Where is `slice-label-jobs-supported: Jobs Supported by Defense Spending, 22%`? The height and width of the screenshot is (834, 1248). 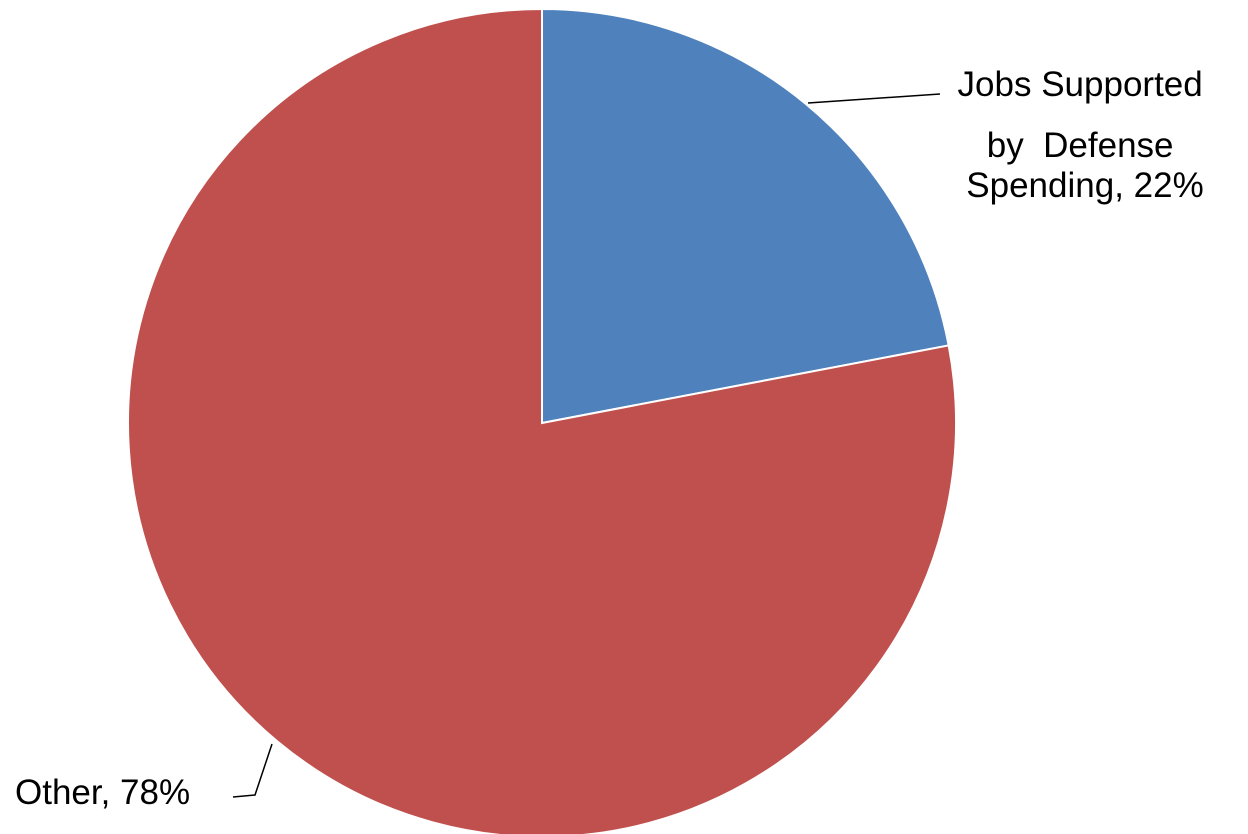
slice-label-jobs-supported: Jobs Supported by Defense Spending, 22% is located at coordinates (1085, 135).